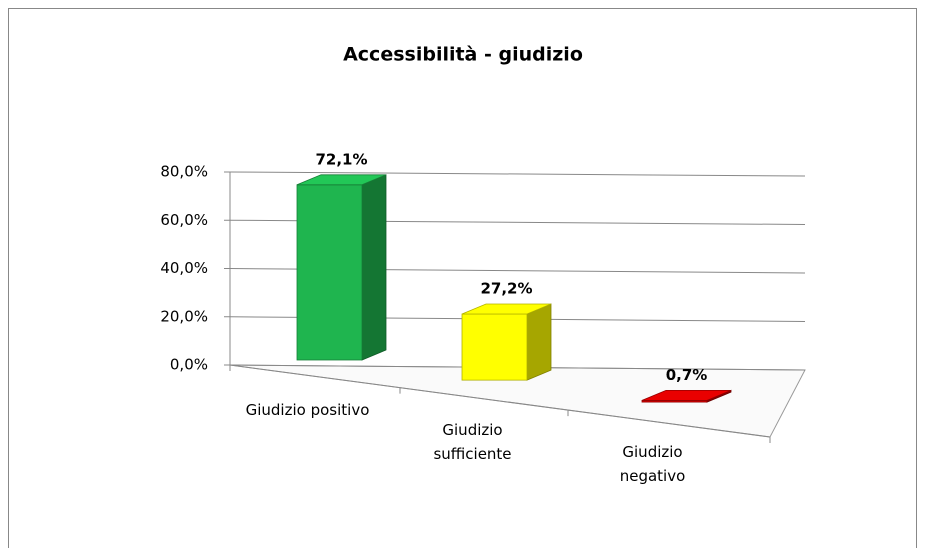 The image size is (926, 548). I want to click on grid-line, so click(517, 174).